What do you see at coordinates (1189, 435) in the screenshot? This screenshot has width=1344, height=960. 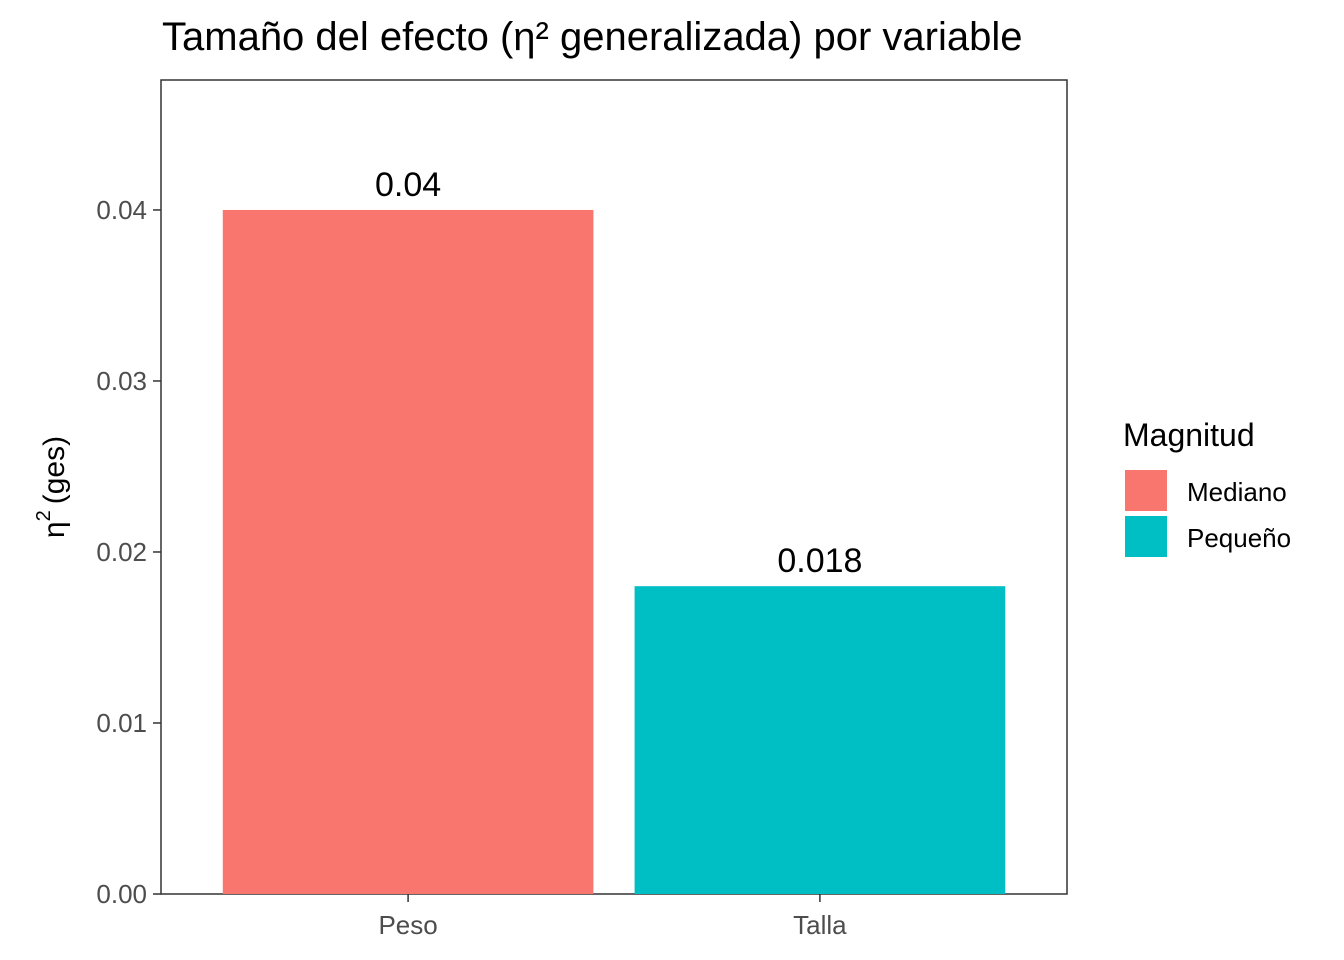 I see `legend-title: Magnitud` at bounding box center [1189, 435].